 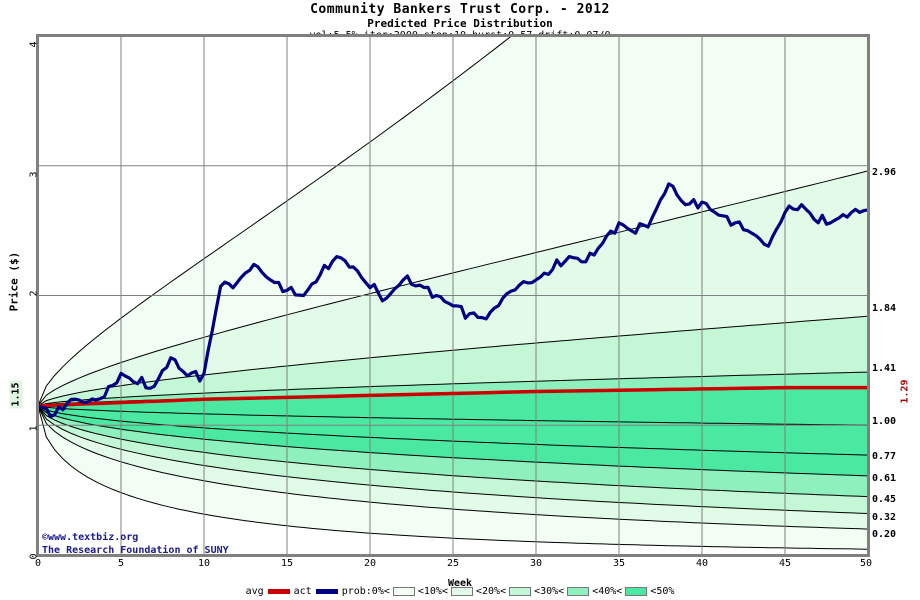 I want to click on legend-40-label: <40%<, so click(x=607, y=591).